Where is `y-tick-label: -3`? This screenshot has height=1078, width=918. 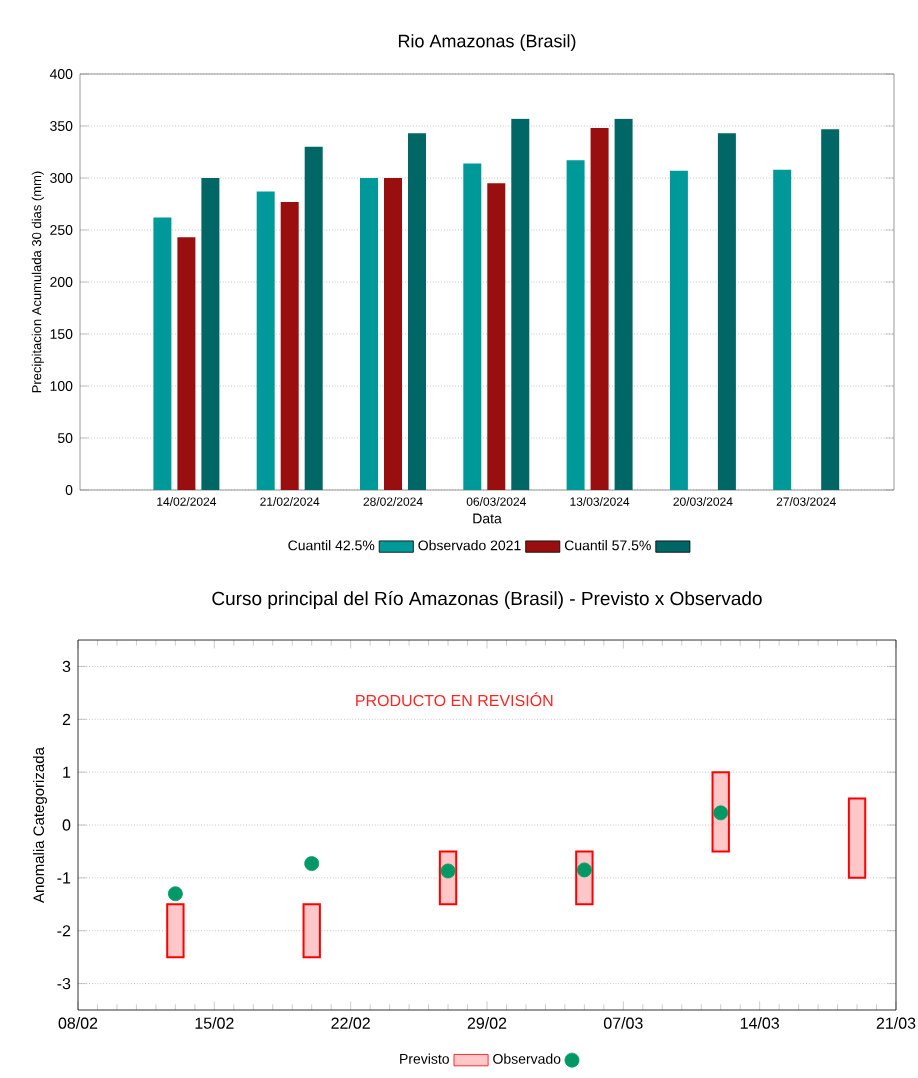 y-tick-label: -3 is located at coordinates (64, 983).